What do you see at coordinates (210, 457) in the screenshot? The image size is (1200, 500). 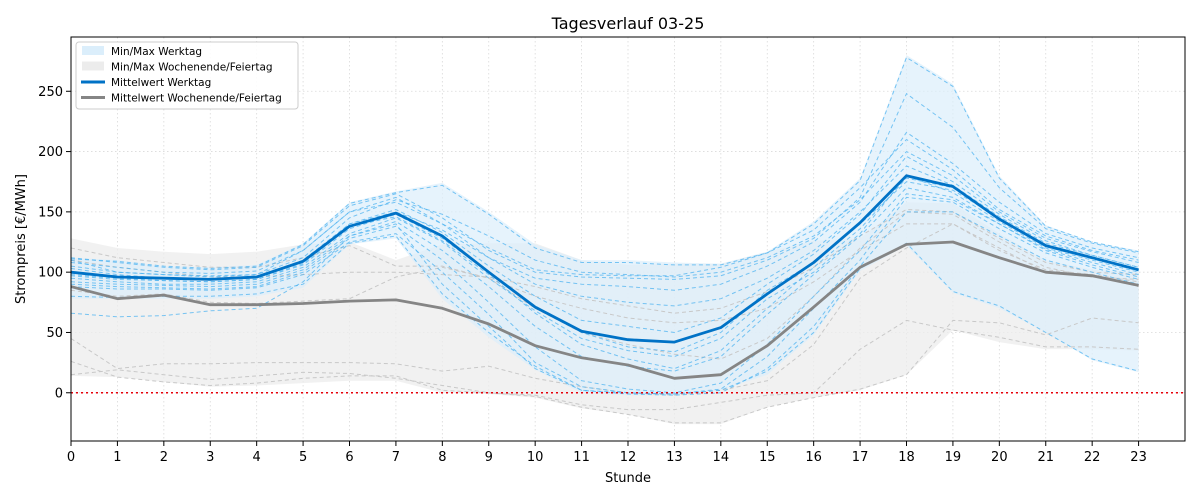 I see `x-tick-label: 3` at bounding box center [210, 457].